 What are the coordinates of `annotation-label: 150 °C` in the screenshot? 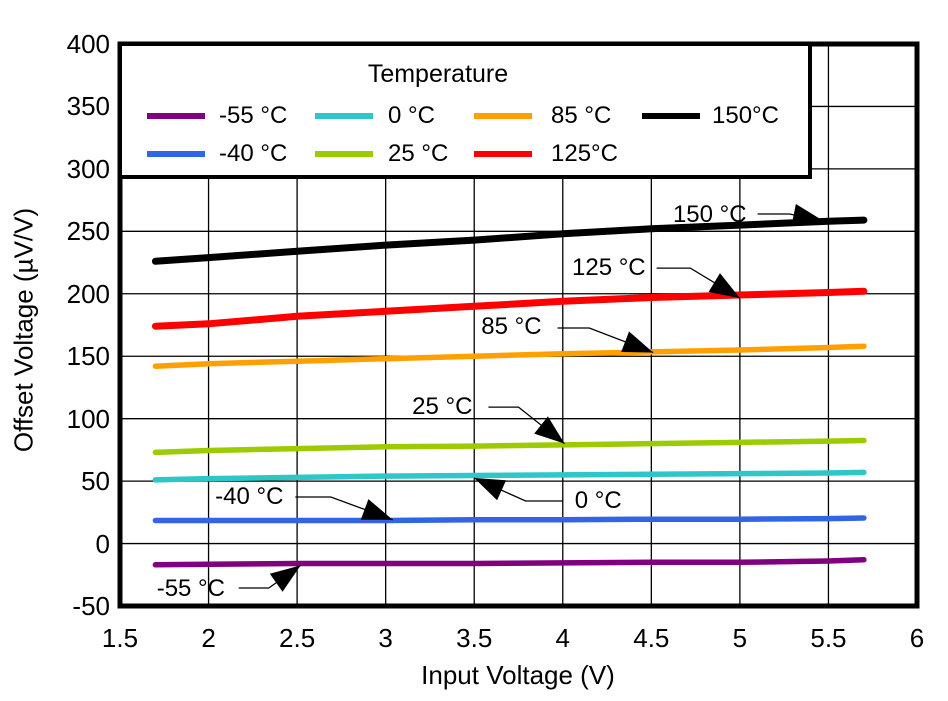 It's located at (709, 215).